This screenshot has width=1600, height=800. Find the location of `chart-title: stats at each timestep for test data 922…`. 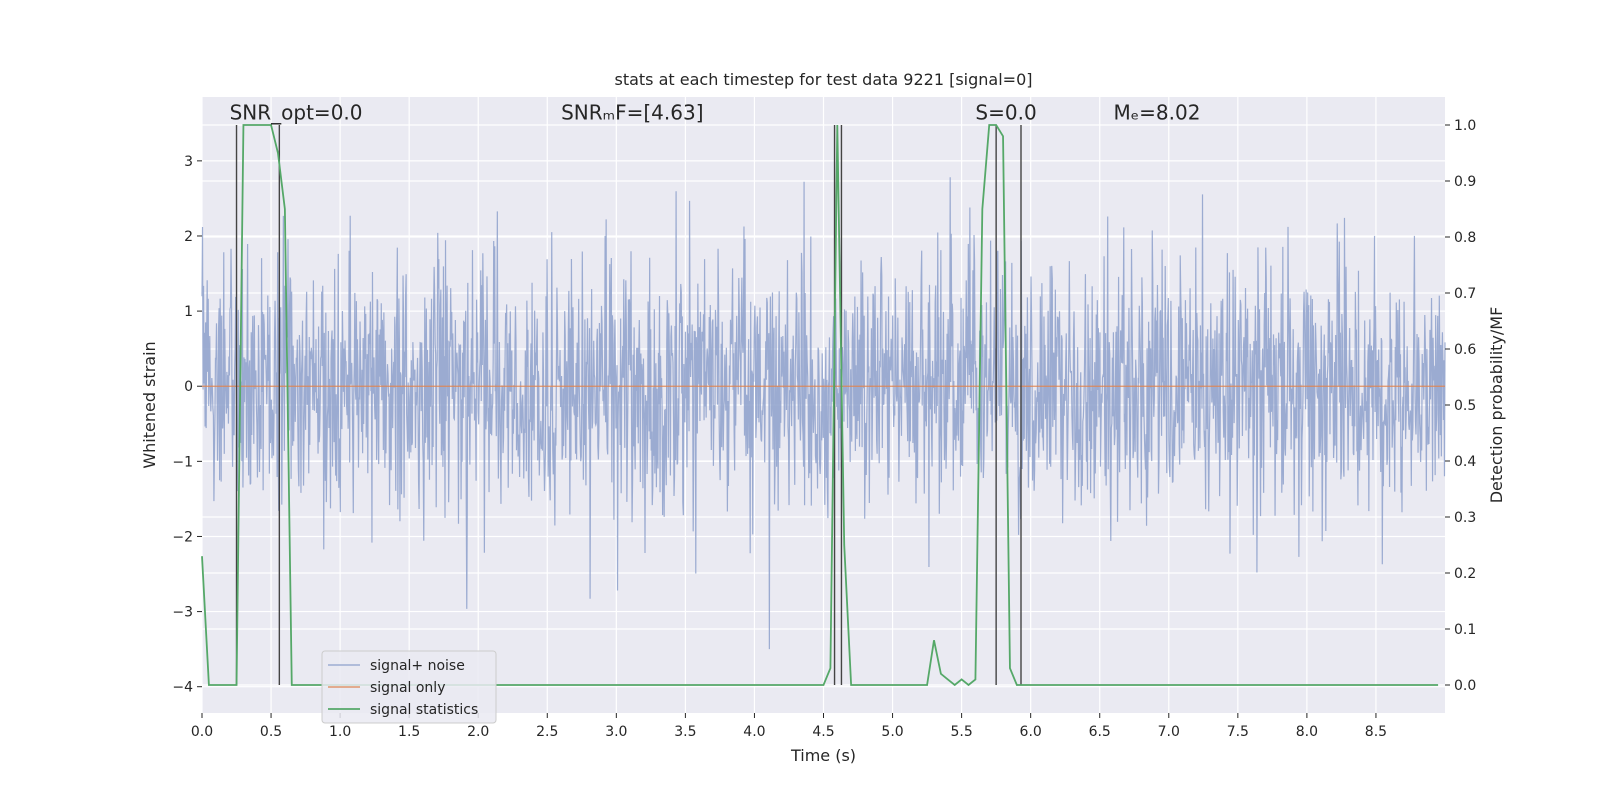

chart-title: stats at each timestep for test data 922… is located at coordinates (823, 79).